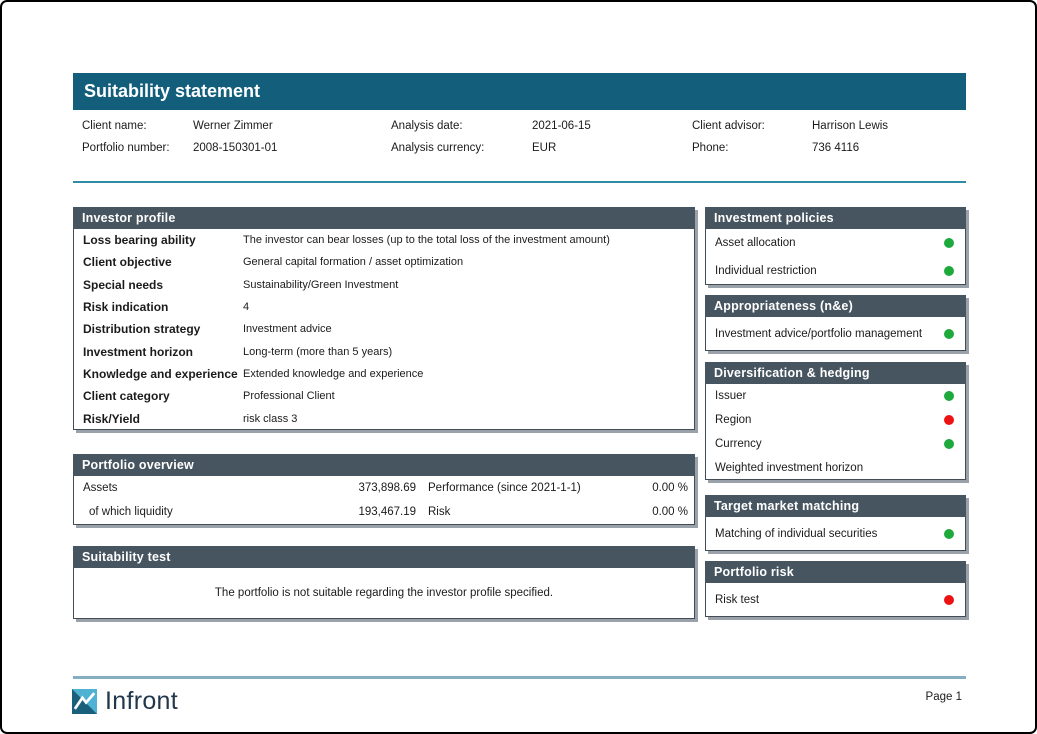  Describe the element at coordinates (384, 418) in the screenshot. I see `profile-row: Risk/Yield risk class 3` at that location.